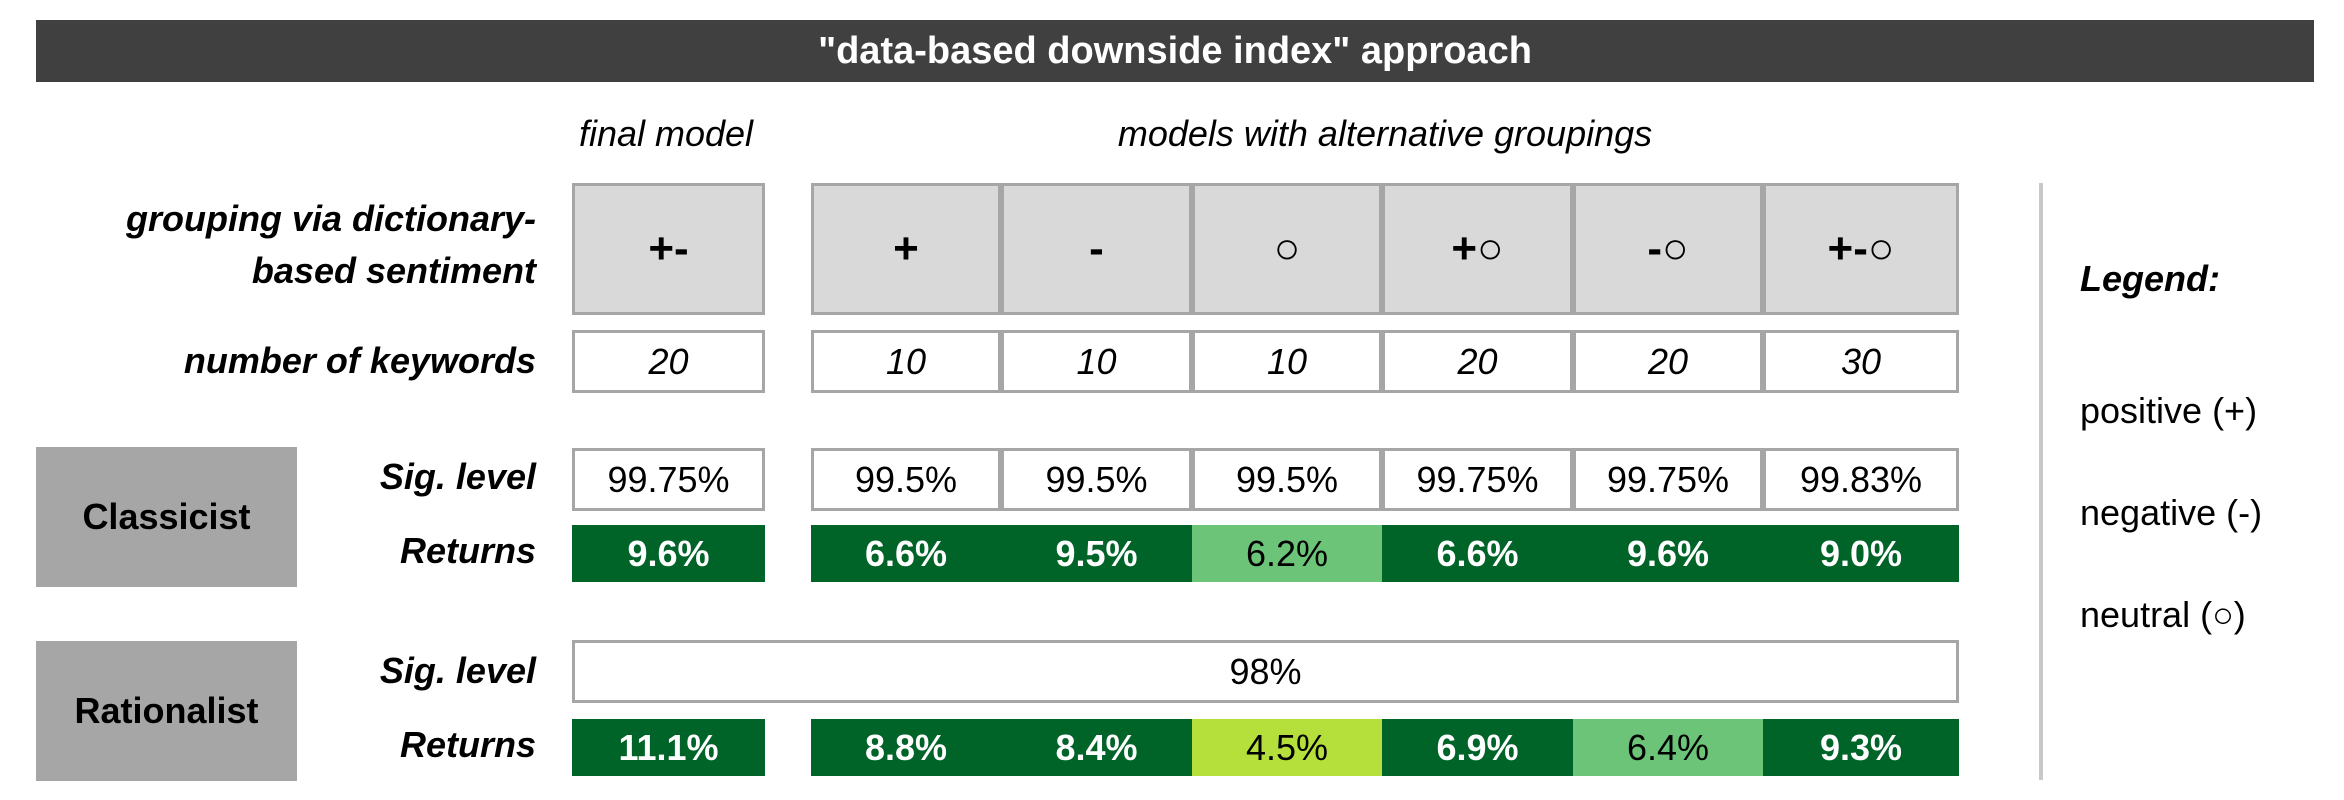 This screenshot has width=2344, height=800. What do you see at coordinates (467, 744) in the screenshot?
I see `rationalist-returns-label: Returns` at bounding box center [467, 744].